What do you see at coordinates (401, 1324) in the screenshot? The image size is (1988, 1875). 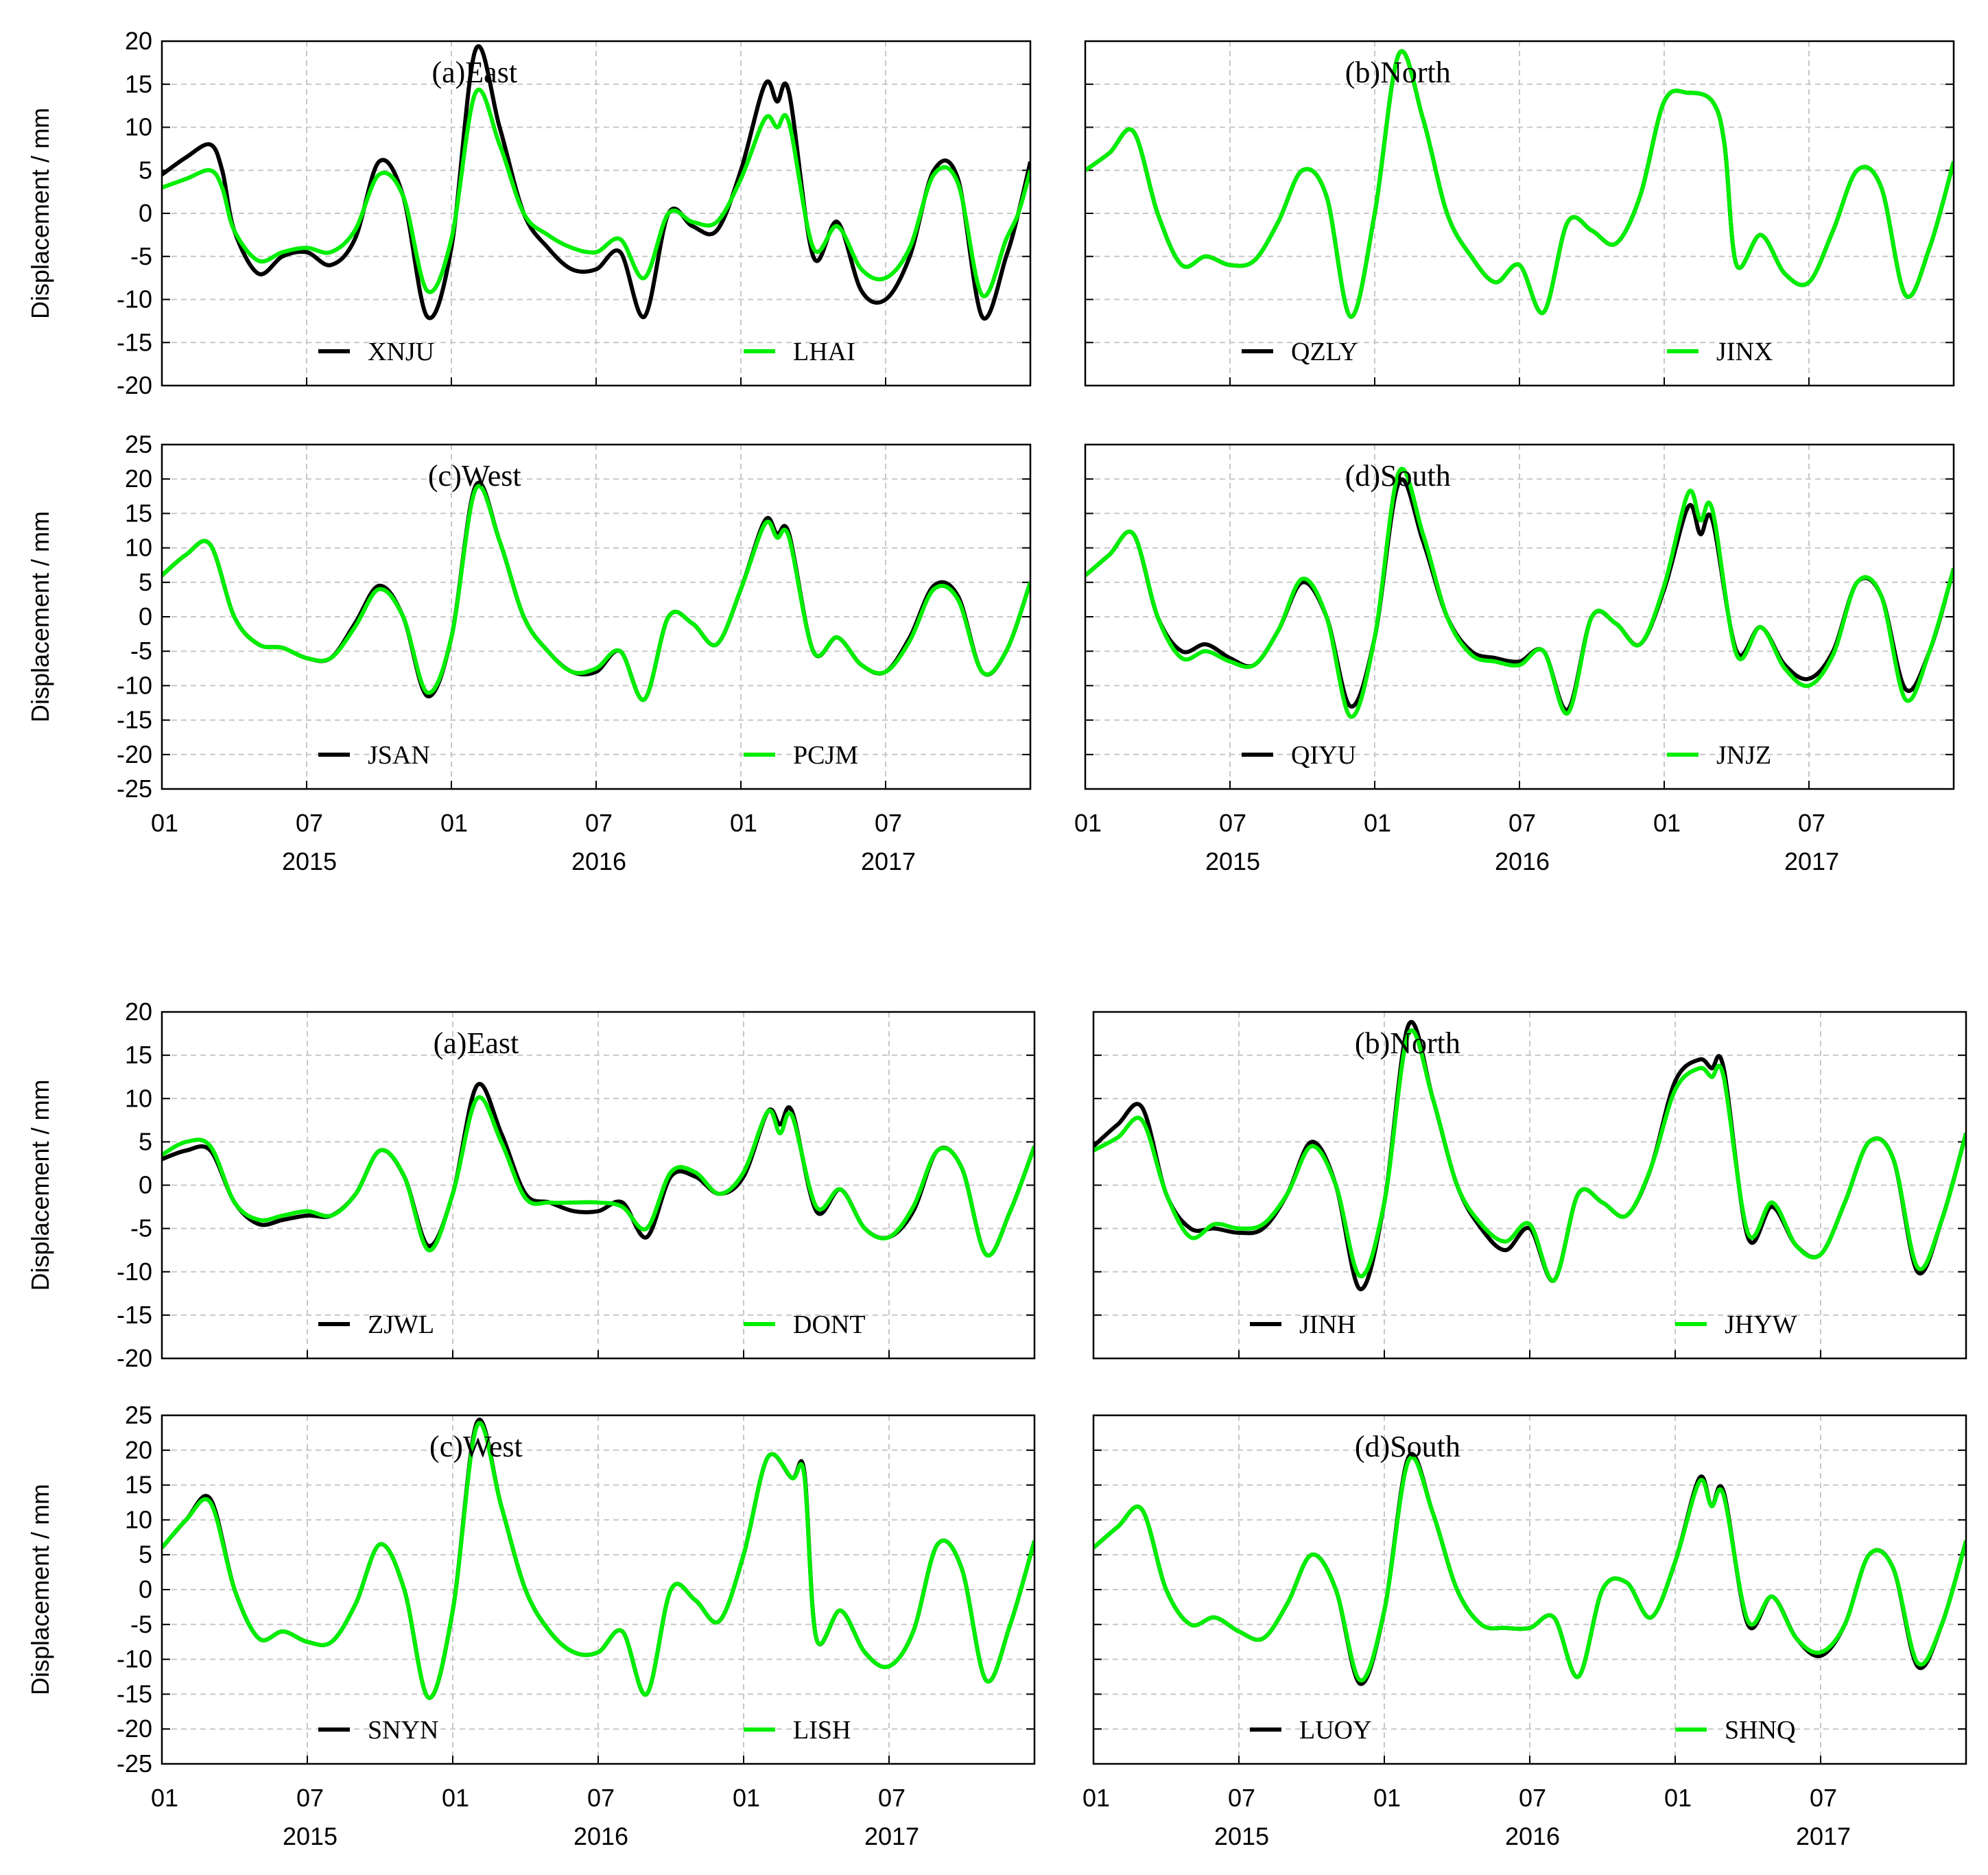 I see `legend-label: ZJWL` at bounding box center [401, 1324].